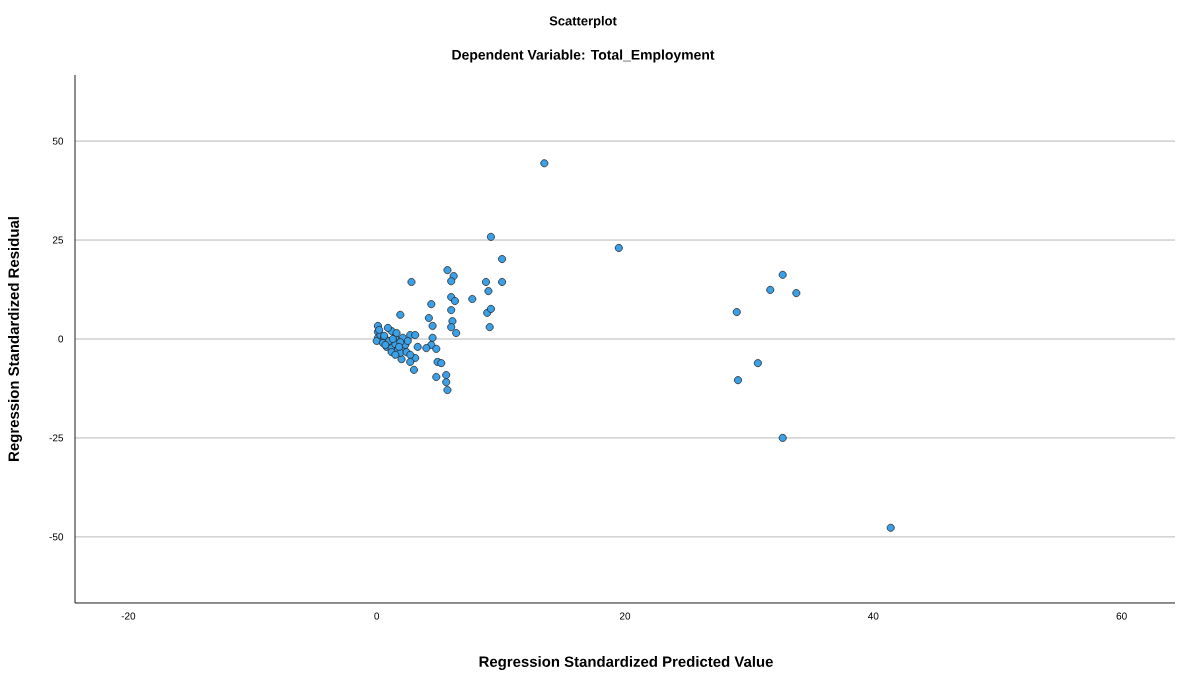 The width and height of the screenshot is (1177, 675). I want to click on y-axis-title: Regression Standardized Residual, so click(15, 339).